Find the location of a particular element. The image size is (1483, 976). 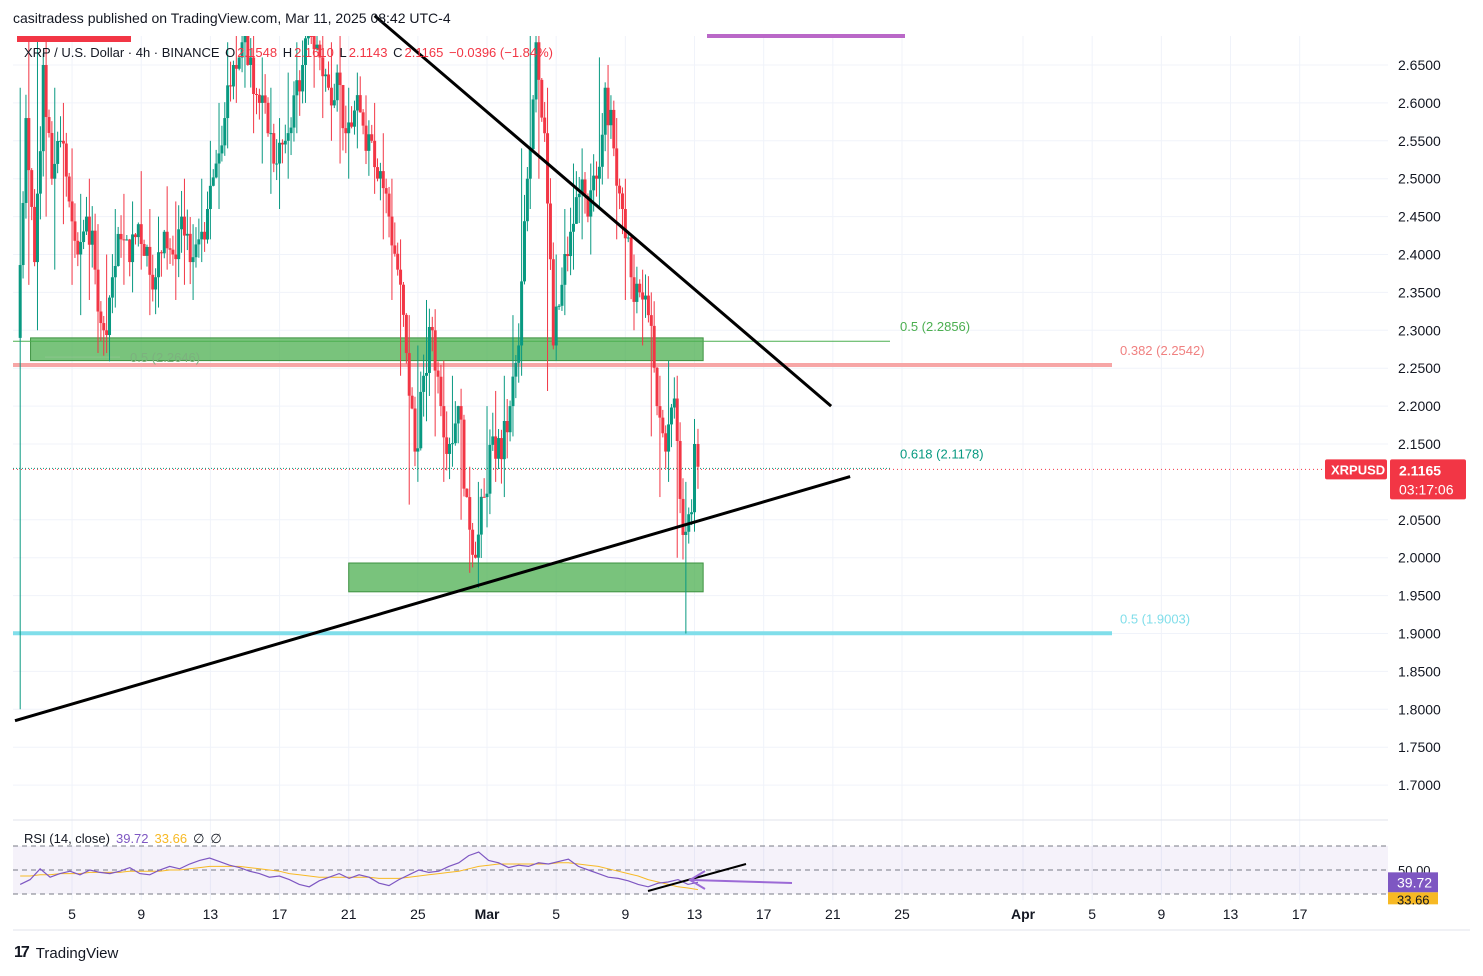

rsi-extra-1: ∅ is located at coordinates (199, 838).